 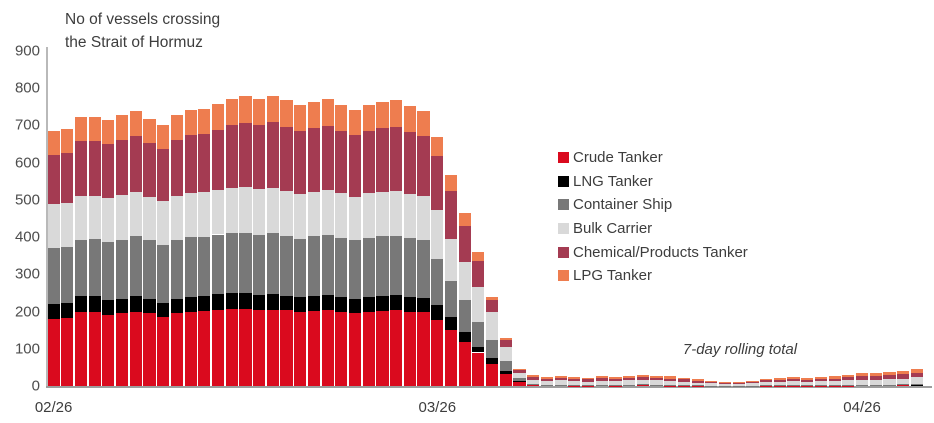 What do you see at coordinates (563, 205) in the screenshot?
I see `legend-swatch-icon` at bounding box center [563, 205].